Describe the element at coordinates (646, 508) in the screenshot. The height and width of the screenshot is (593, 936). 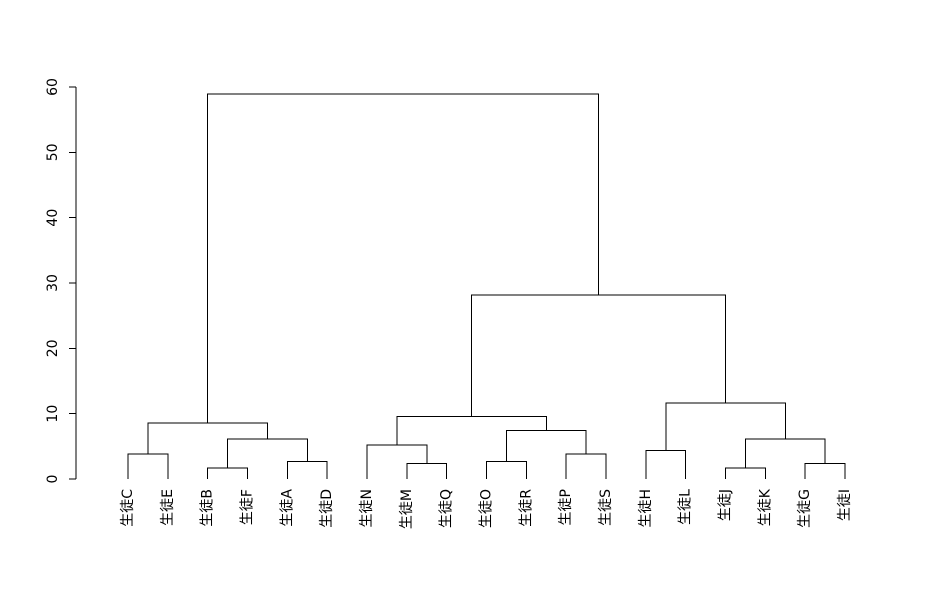
I see `leaf-label: 生徒H` at that location.